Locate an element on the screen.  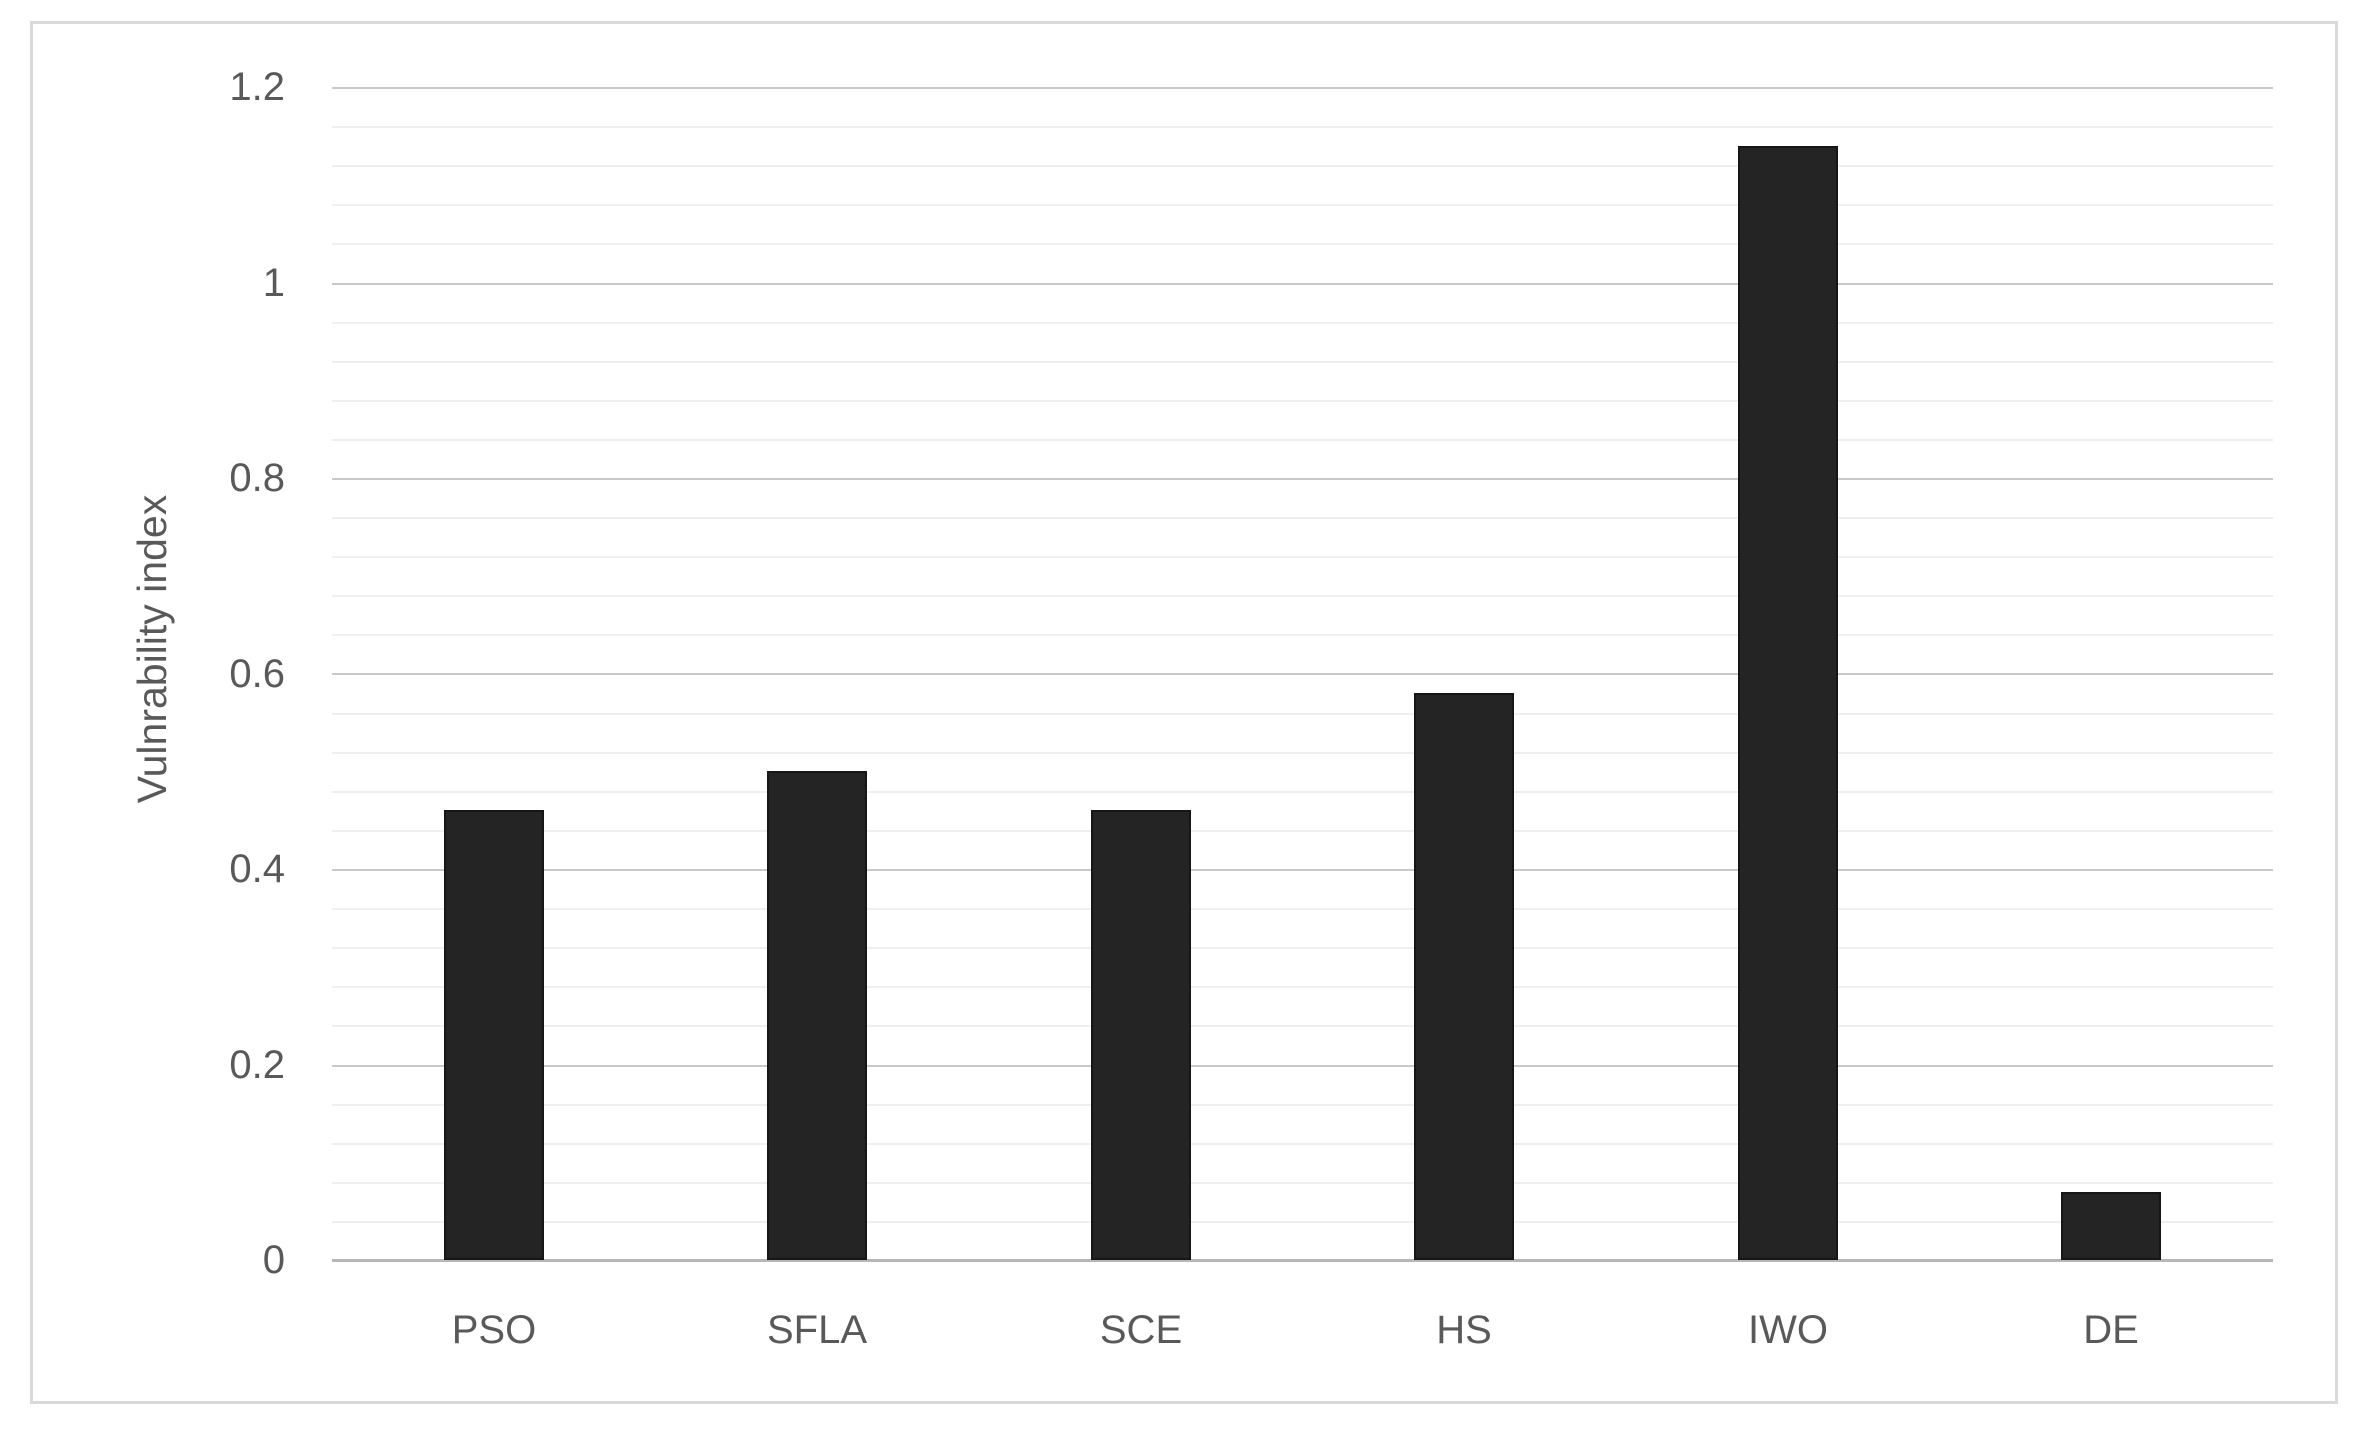
x-category-label-iwo: IWO is located at coordinates (1788, 1330).